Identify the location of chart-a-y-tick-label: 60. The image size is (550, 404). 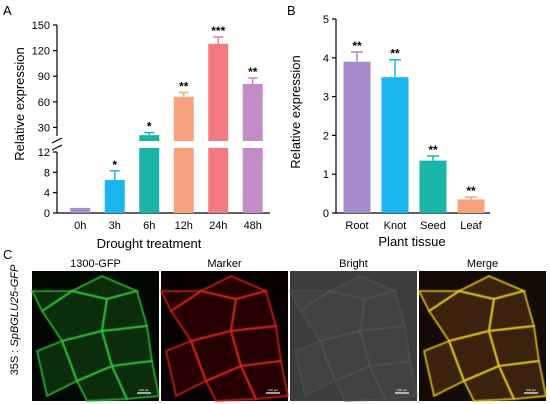
(44, 103).